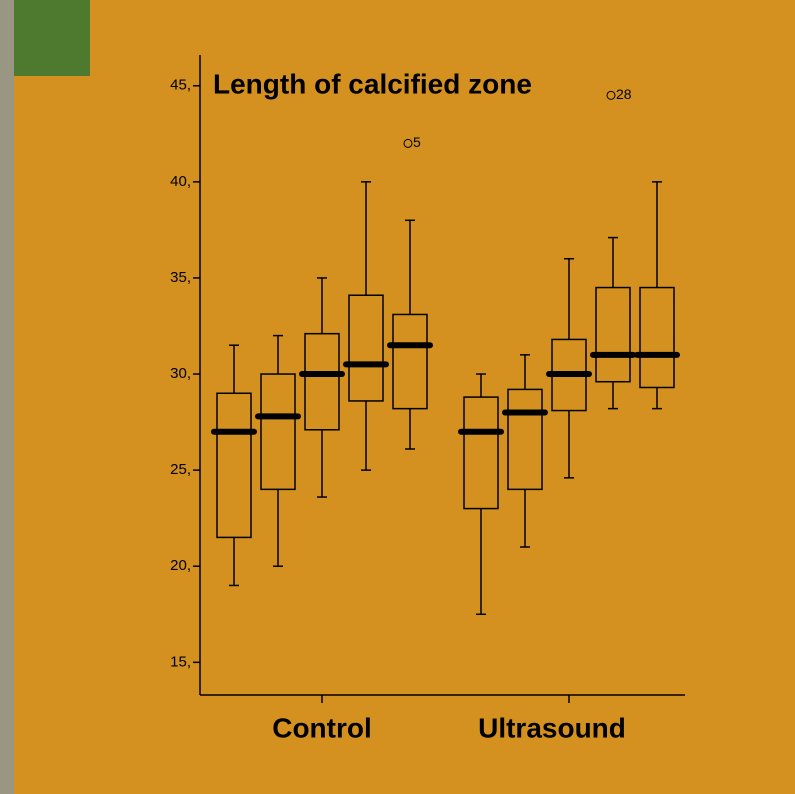  Describe the element at coordinates (52, 38) in the screenshot. I see `accent-block` at that location.